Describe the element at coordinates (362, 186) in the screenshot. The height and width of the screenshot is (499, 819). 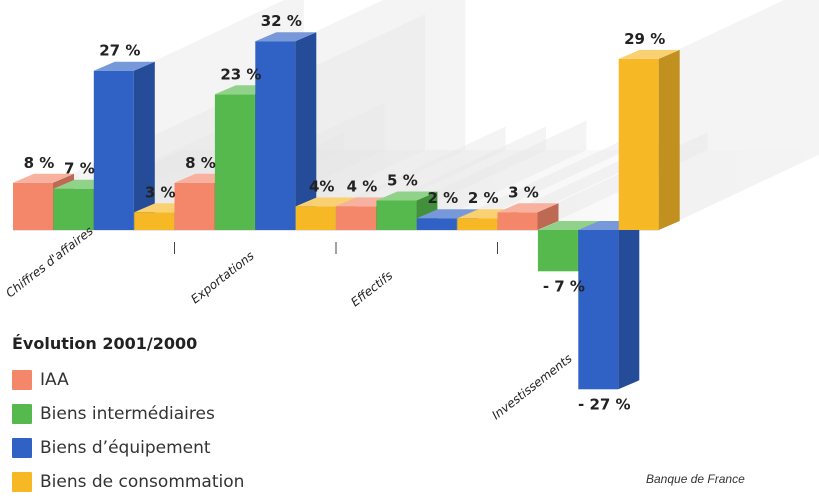
I see `data-label: 4 %` at that location.